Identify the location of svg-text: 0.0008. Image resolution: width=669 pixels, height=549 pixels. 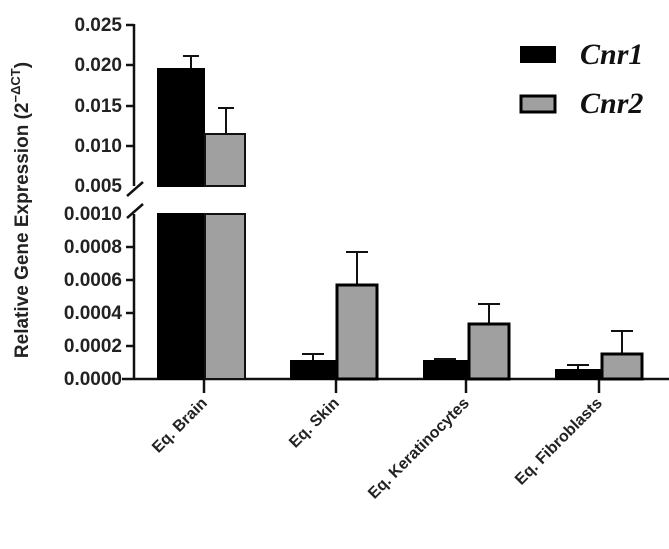
(93, 247).